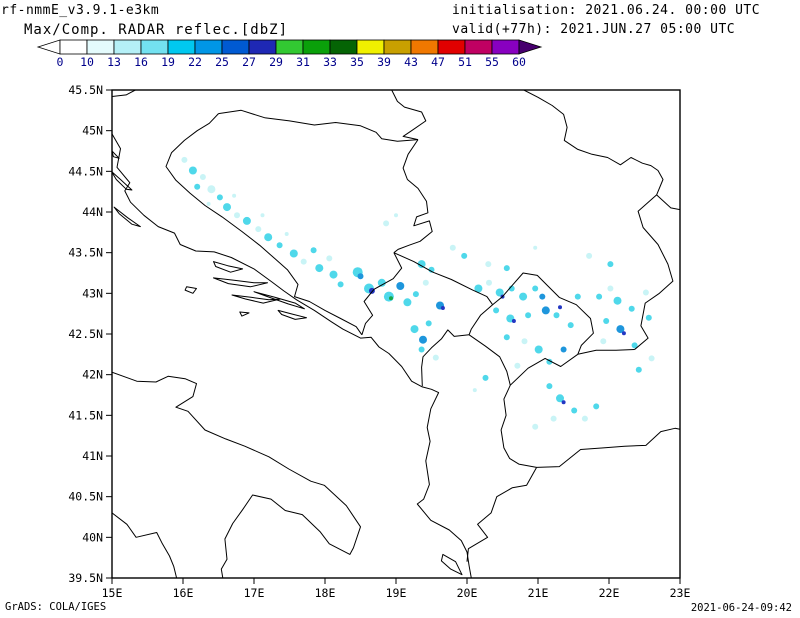 Image resolution: width=800 pixels, height=618 pixels. Describe the element at coordinates (409, 115) in the screenshot. I see `map-layer-hr-srb-border` at that location.